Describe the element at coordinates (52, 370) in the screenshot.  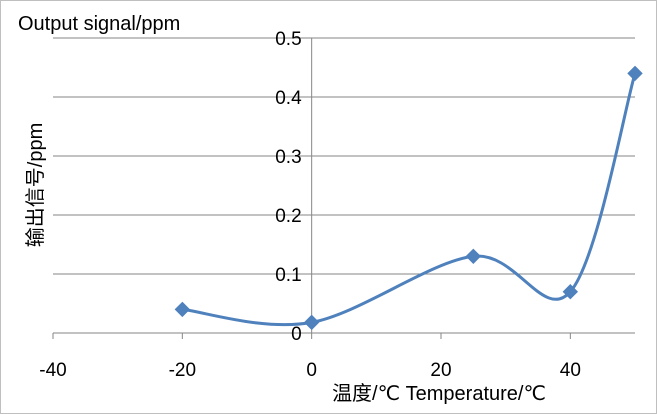
I see `x-tick-label: -40` at that location.